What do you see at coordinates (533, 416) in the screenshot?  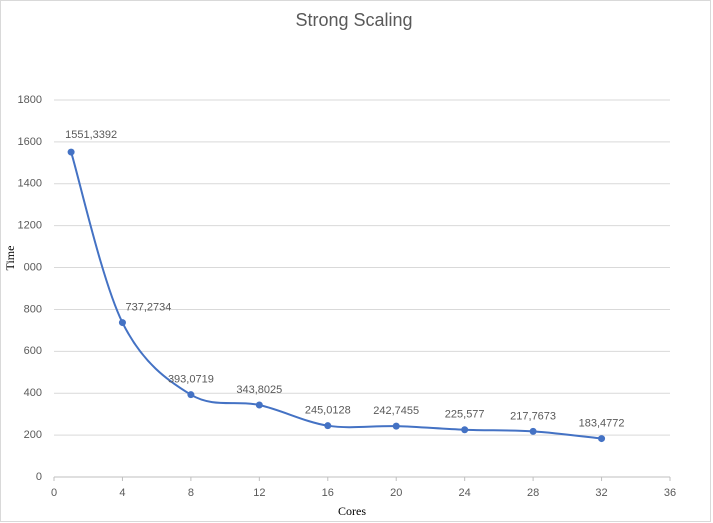 I see `data-label: 217,7673` at bounding box center [533, 416].